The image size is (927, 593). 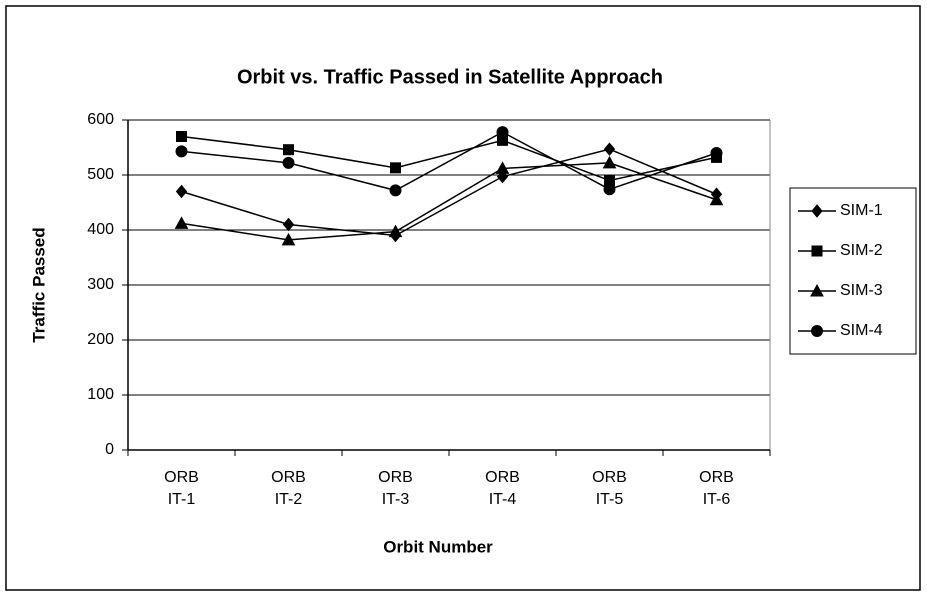 What do you see at coordinates (861, 330) in the screenshot?
I see `legend-label: SIM-4` at bounding box center [861, 330].